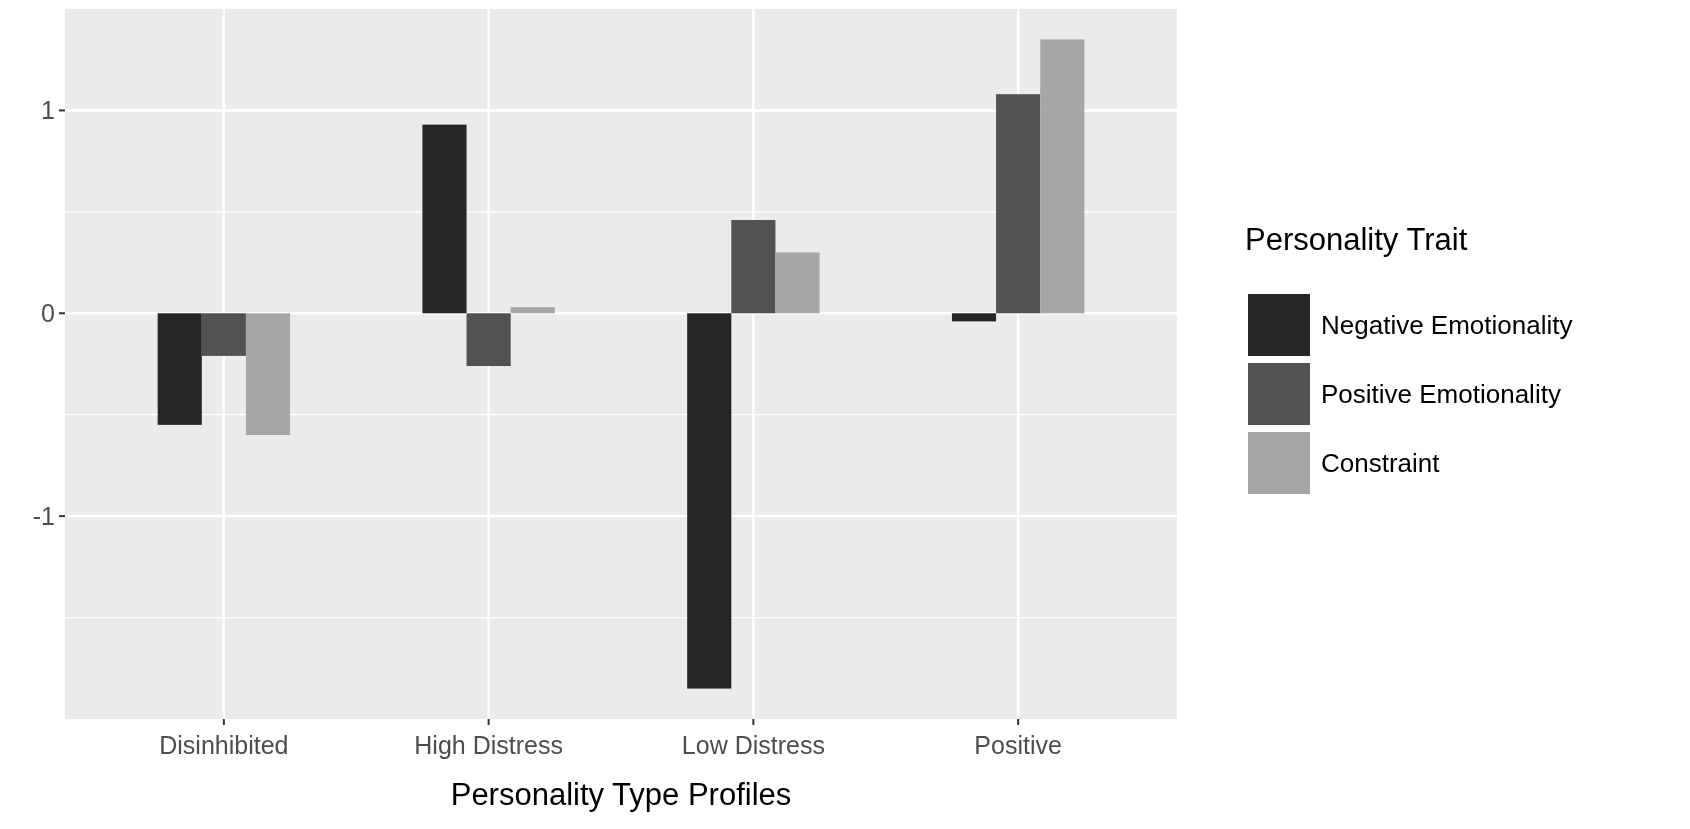  What do you see at coordinates (753, 745) in the screenshot?
I see `x-tick-label: Low Distress` at bounding box center [753, 745].